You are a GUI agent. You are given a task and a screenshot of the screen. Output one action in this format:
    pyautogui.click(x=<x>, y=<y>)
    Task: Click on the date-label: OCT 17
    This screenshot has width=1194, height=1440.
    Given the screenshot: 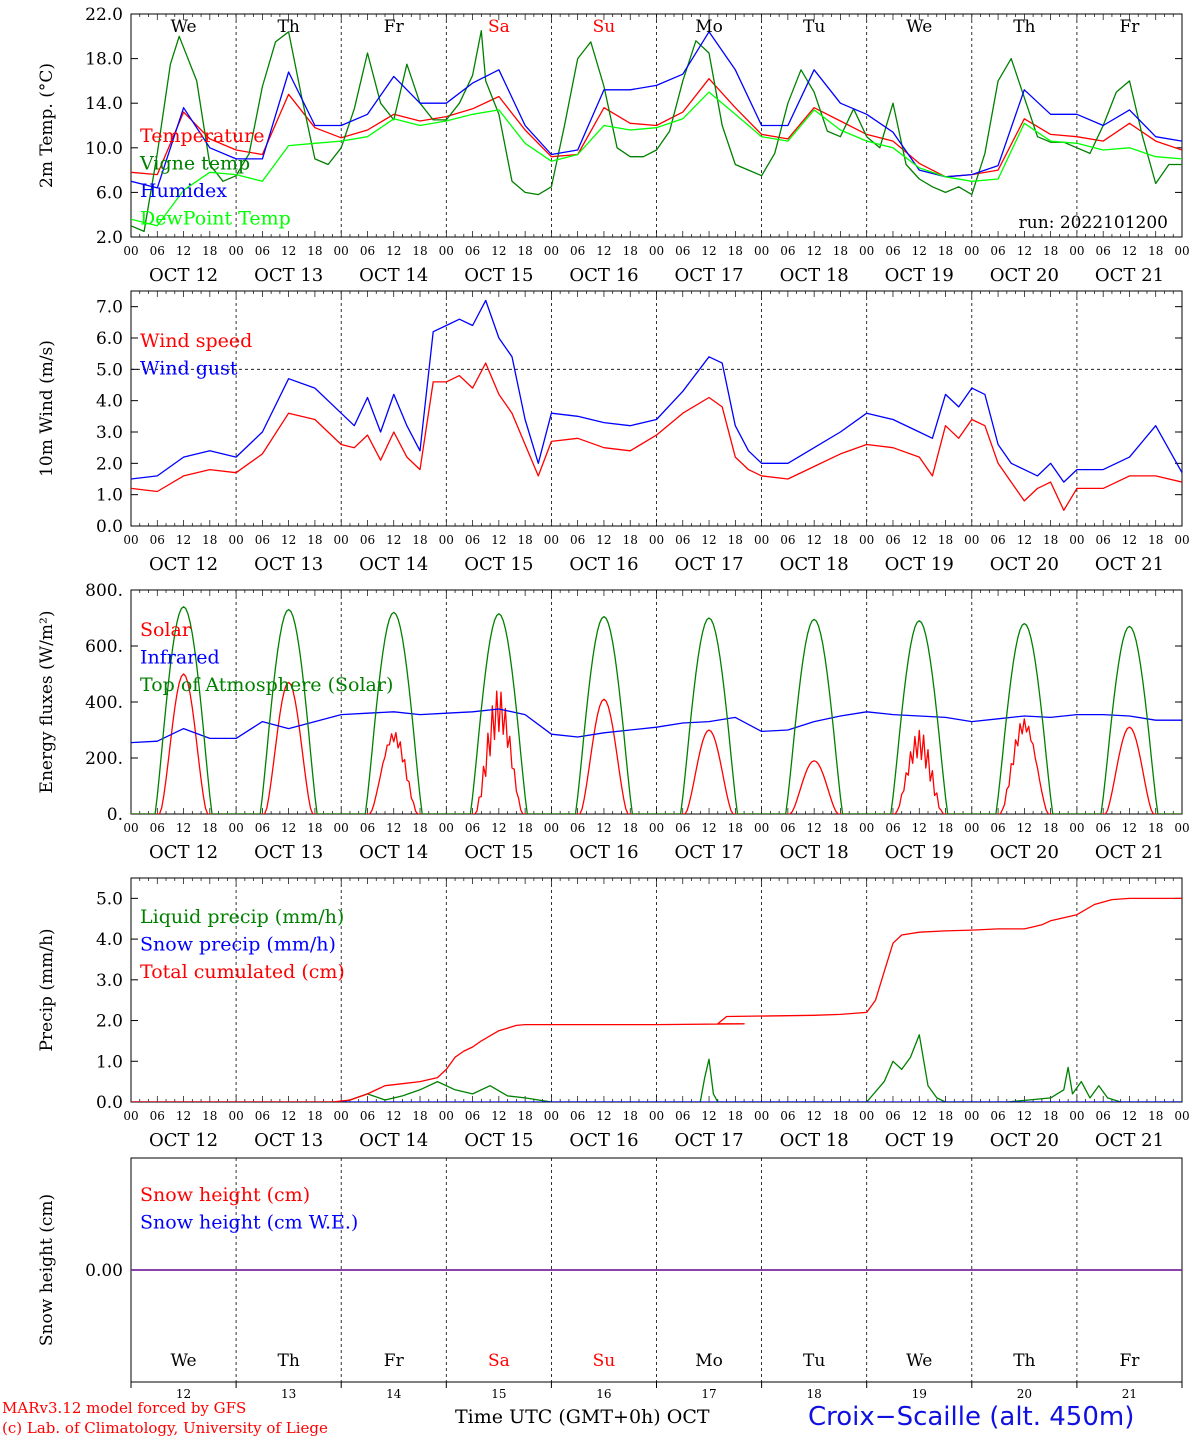 What is the action you would take?
    pyautogui.click(x=708, y=852)
    